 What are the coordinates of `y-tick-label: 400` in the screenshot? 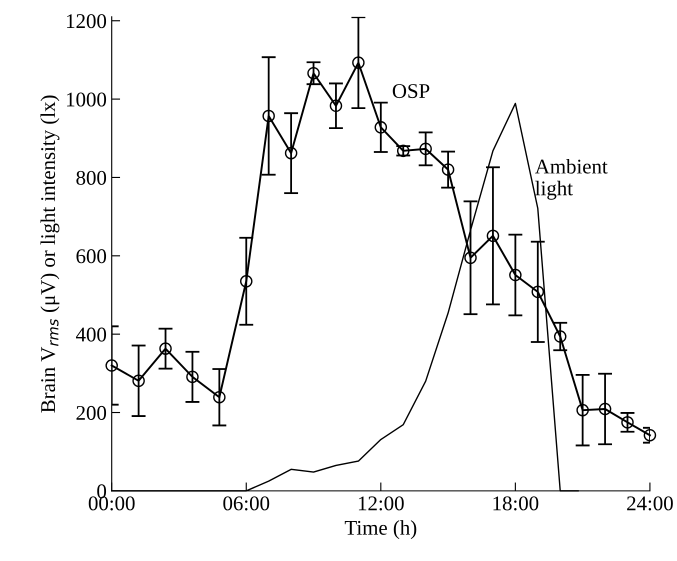 It's located at (91, 335).